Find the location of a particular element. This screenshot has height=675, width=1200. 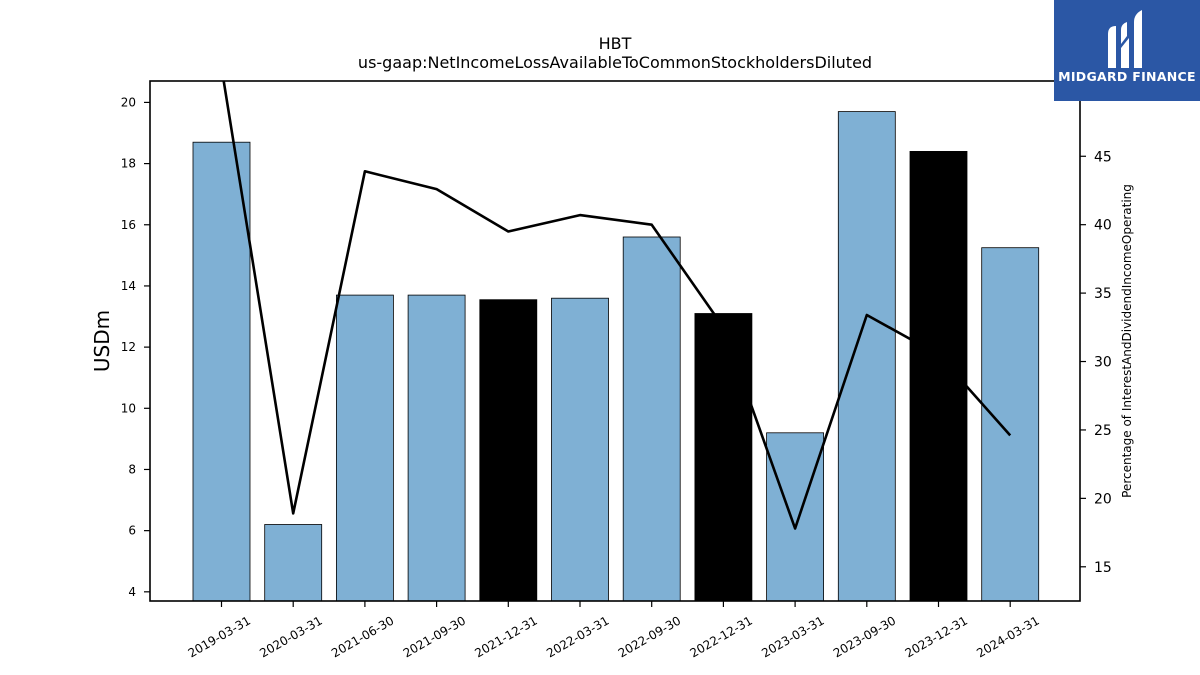

y2-tick-label-30: 30 is located at coordinates (1103, 363).